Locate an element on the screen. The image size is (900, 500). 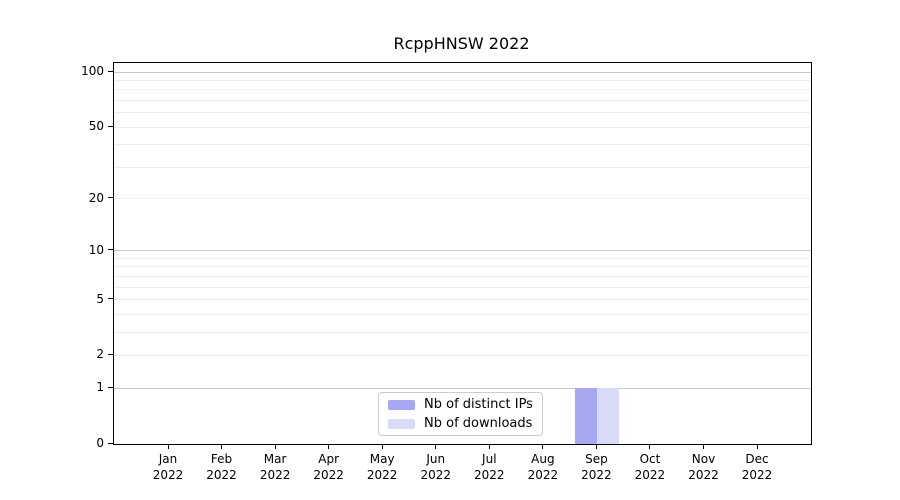
legend-row-distinct-ips: Nb of distinct IPs is located at coordinates (460, 405).